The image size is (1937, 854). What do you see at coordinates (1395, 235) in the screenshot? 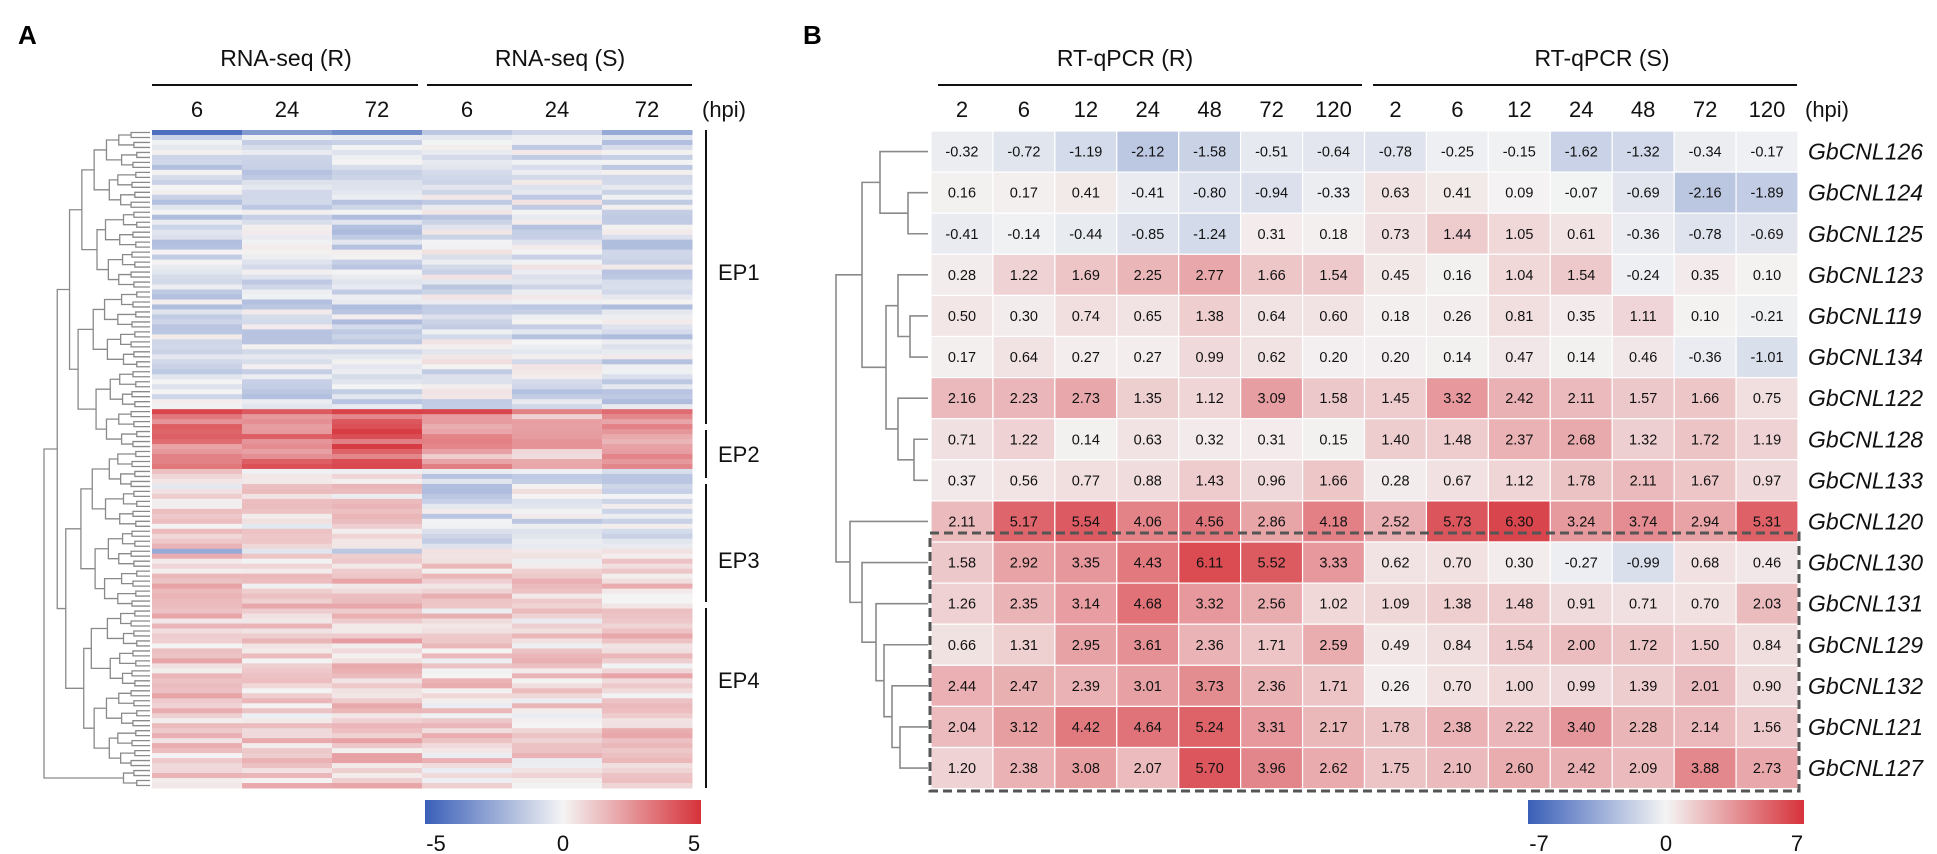
I see `heatmap-cell-value: 0.73` at bounding box center [1395, 235].